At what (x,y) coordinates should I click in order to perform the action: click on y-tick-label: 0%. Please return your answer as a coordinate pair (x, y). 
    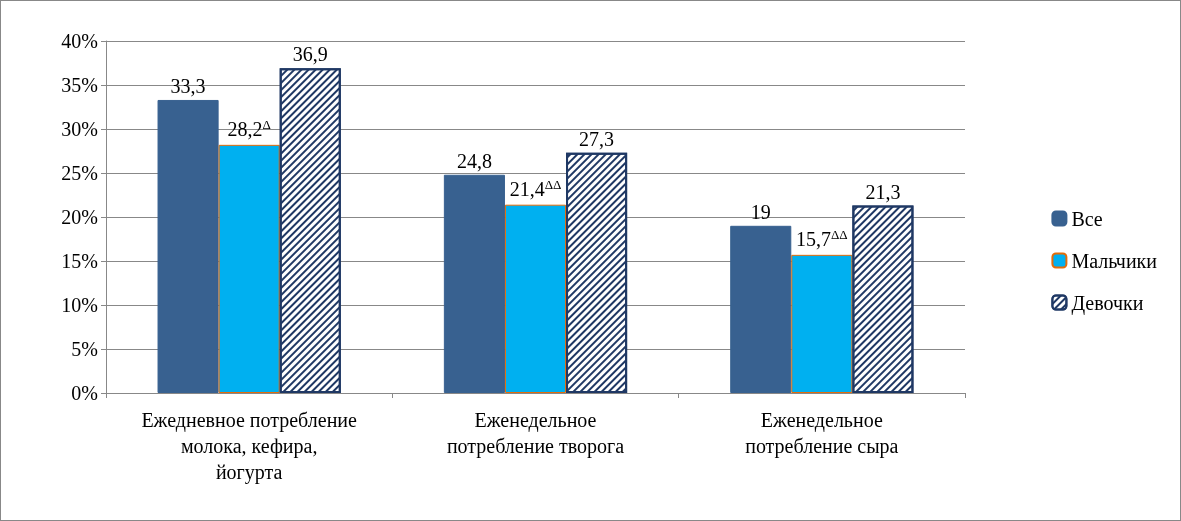
    Looking at the image, I should click on (84, 393).